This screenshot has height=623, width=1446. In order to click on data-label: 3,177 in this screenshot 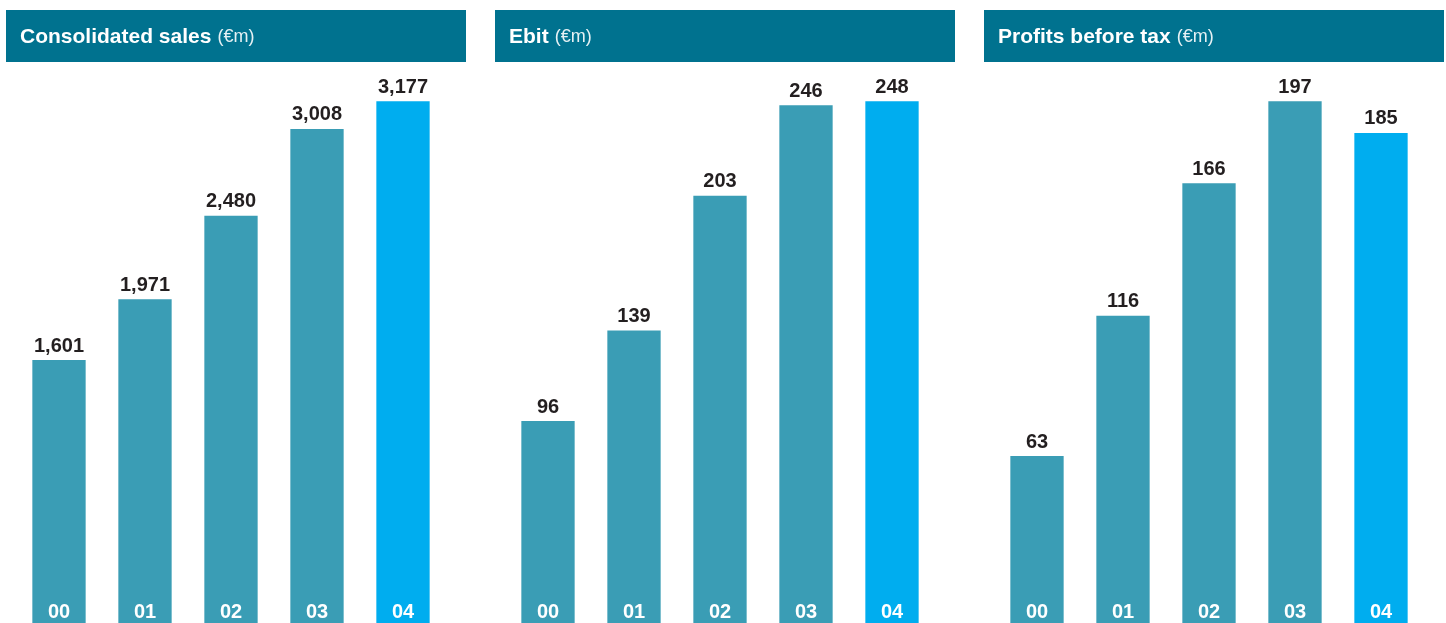, I will do `click(403, 85)`.